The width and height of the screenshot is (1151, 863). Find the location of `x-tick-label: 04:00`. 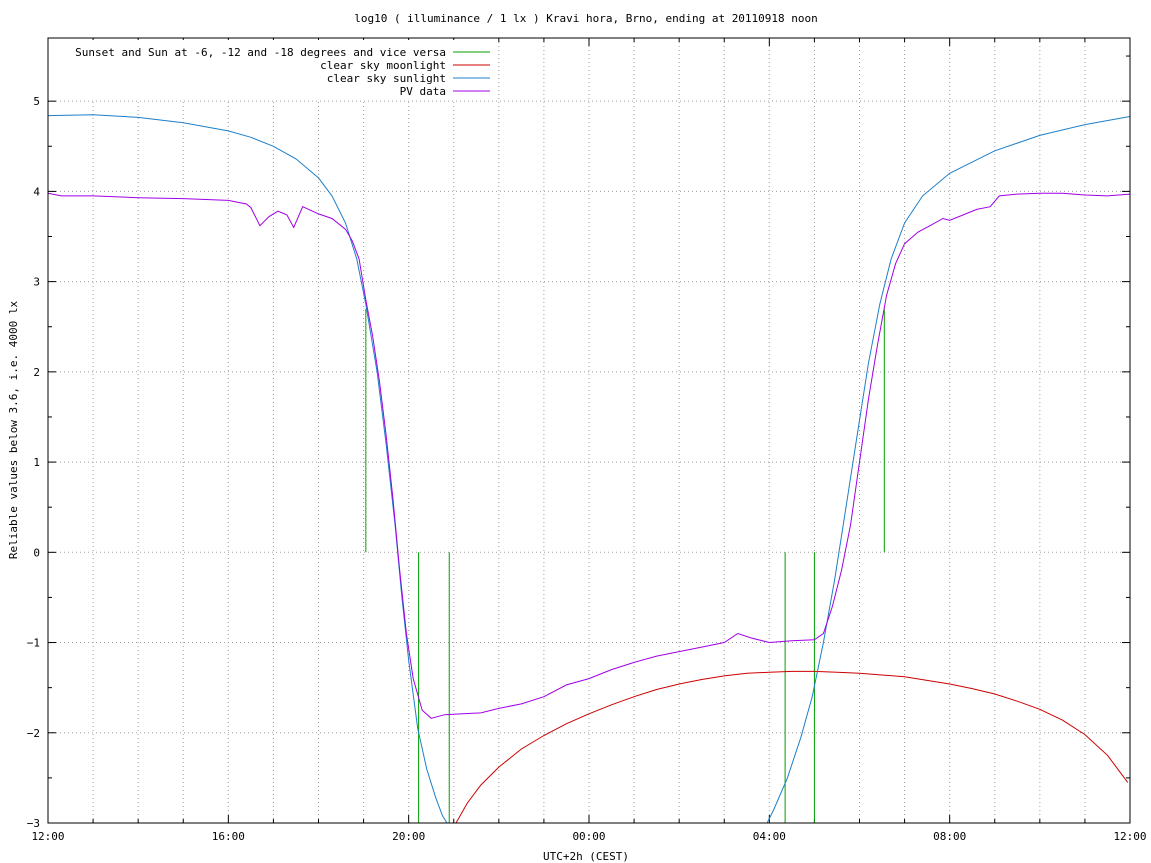

x-tick-label: 04:00 is located at coordinates (769, 836).